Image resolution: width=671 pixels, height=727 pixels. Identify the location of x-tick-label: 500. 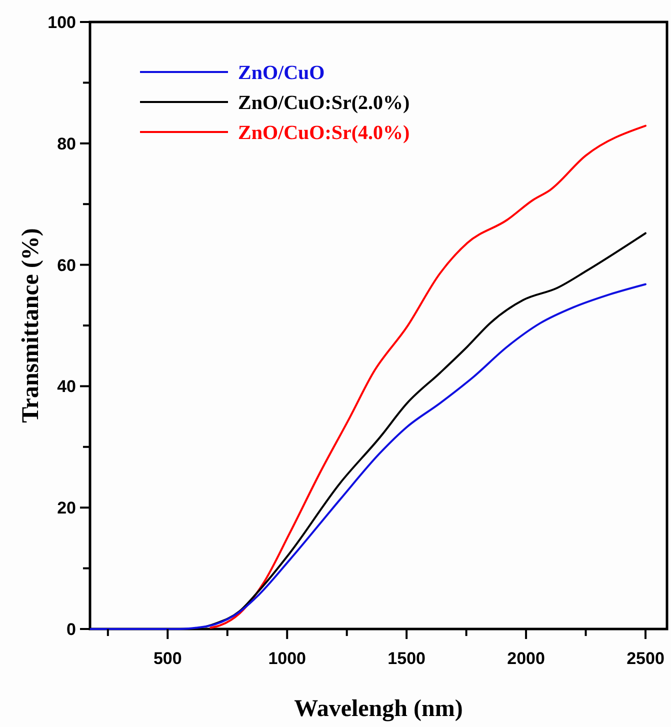
(167, 658).